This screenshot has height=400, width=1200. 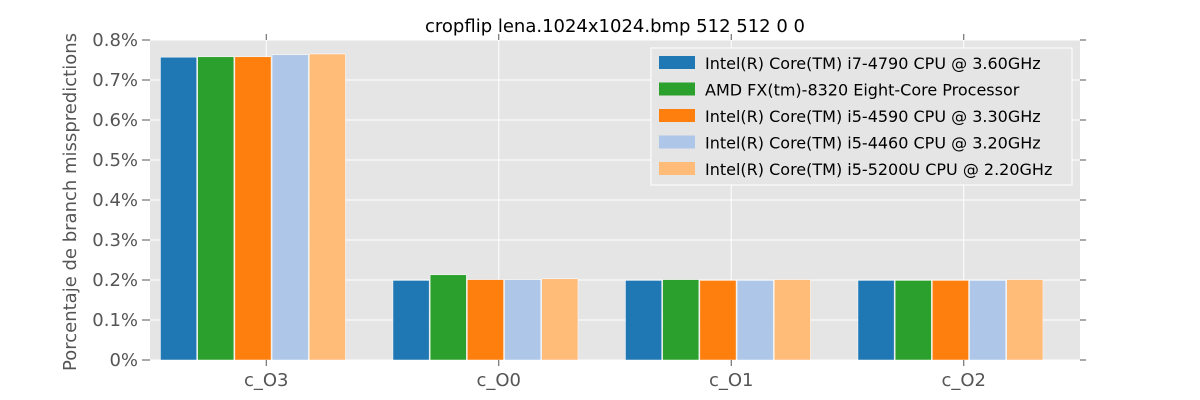 What do you see at coordinates (873, 143) in the screenshot?
I see `legend-label: Intel(R) Core(TM) i5-4460 CPU @ 3.20GHz` at bounding box center [873, 143].